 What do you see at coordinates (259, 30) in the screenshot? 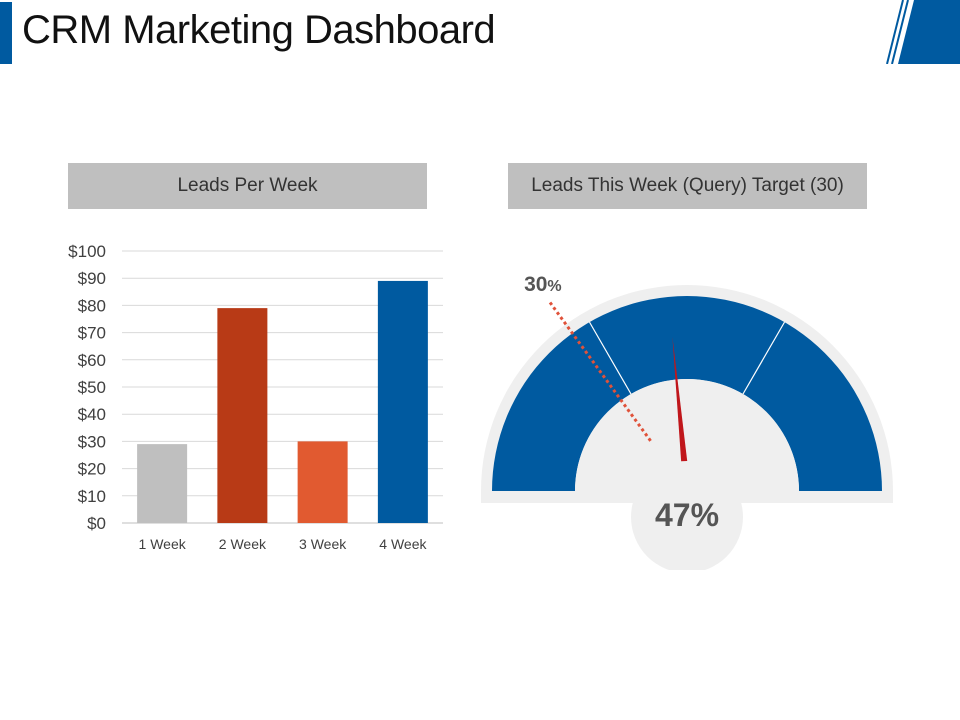
I see `page-title: CRM Marketing Dashboard` at bounding box center [259, 30].